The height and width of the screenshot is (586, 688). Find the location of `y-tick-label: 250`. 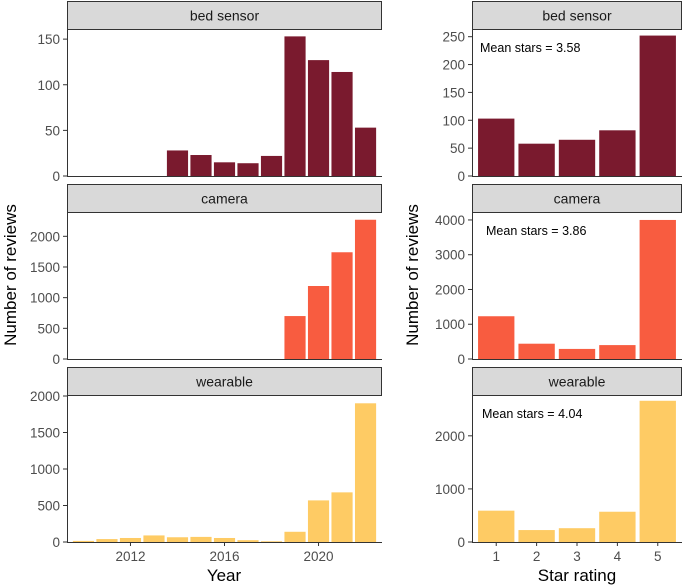

y-tick-label: 250 is located at coordinates (453, 37).